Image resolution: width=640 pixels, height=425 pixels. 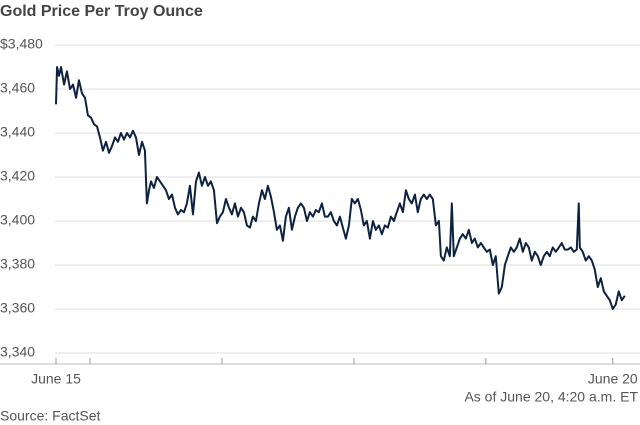 What do you see at coordinates (613, 379) in the screenshot?
I see `x-tick-label: June 20` at bounding box center [613, 379].